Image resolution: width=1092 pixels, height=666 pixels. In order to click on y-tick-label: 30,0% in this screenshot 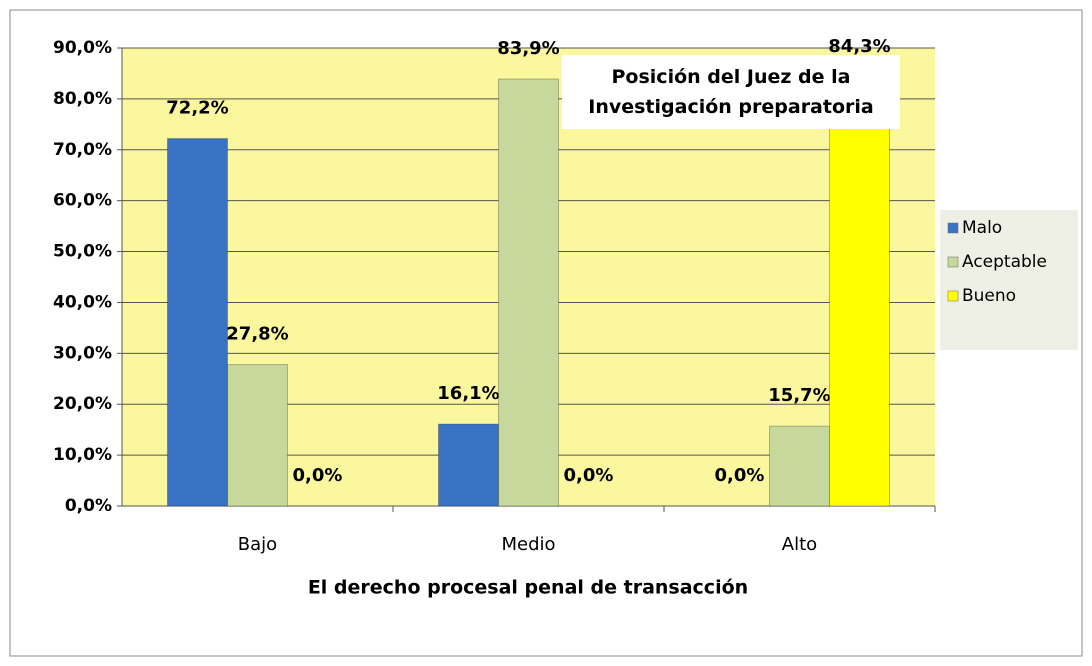, I will do `click(82, 353)`.